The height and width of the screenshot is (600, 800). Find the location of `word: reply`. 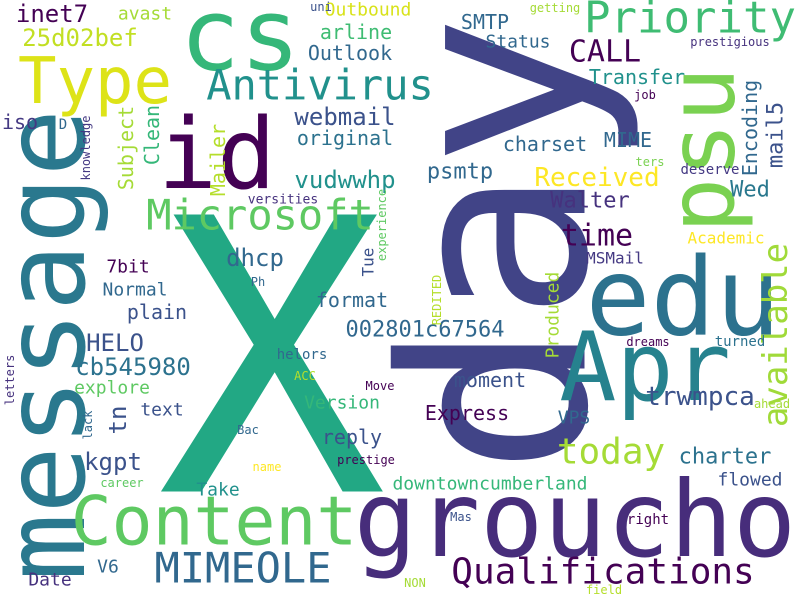

word: reply is located at coordinates (352, 437).